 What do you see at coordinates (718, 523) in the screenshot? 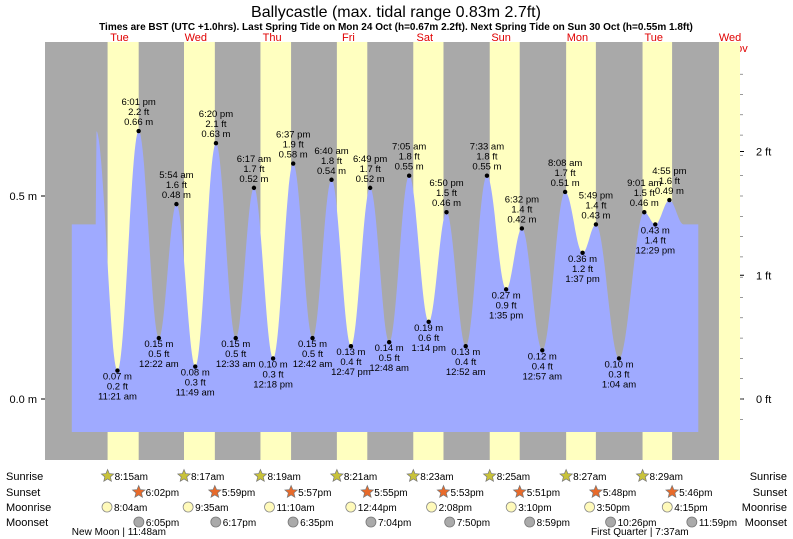
I see `moonset-time: 11:59pm` at bounding box center [718, 523].